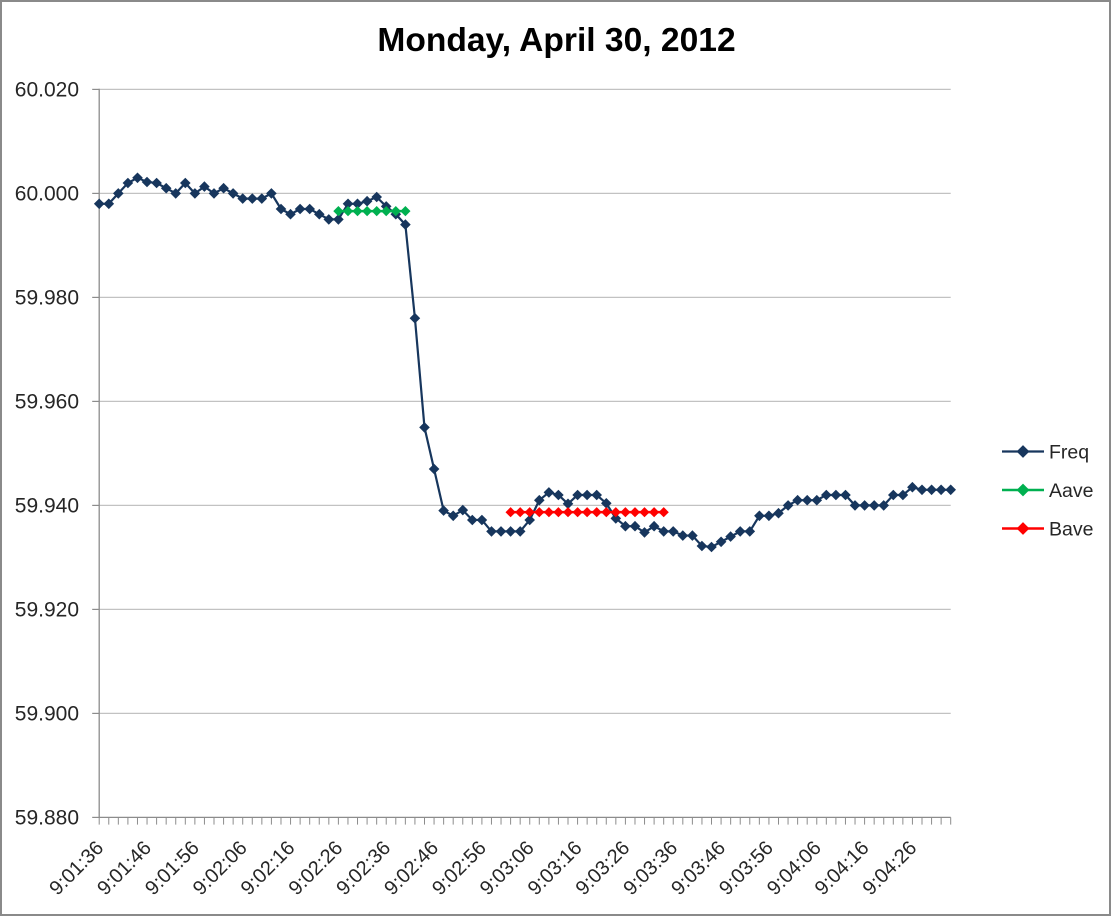  I want to click on svg-text: 60.020, so click(47, 89).